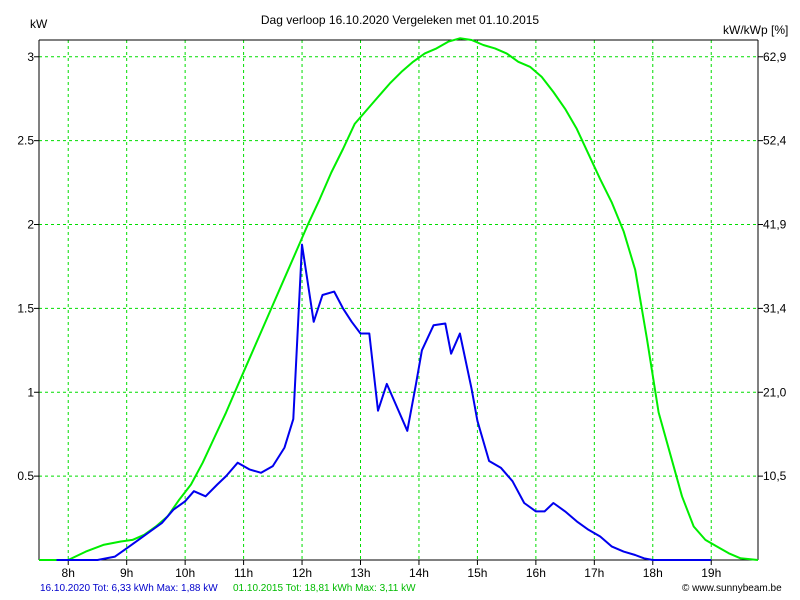  Describe the element at coordinates (653, 573) in the screenshot. I see `x-tick-label: 18h` at that location.